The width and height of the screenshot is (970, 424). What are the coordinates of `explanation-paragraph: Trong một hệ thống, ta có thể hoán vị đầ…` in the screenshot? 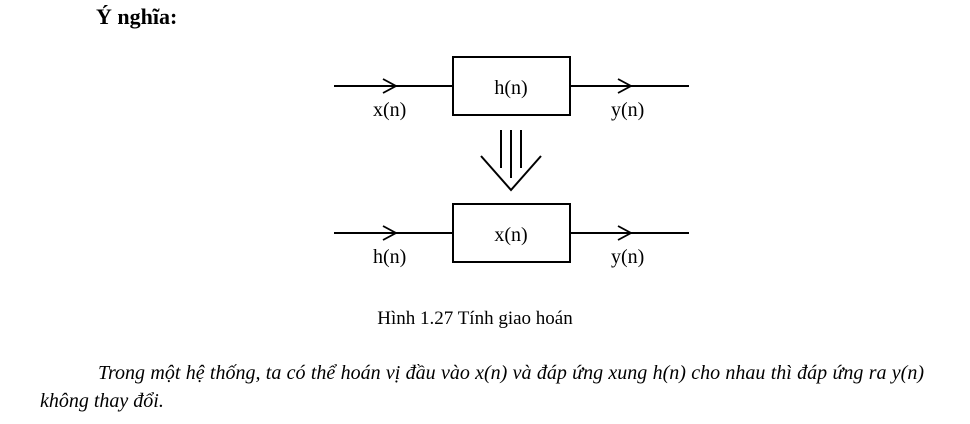 It's located at (482, 387).